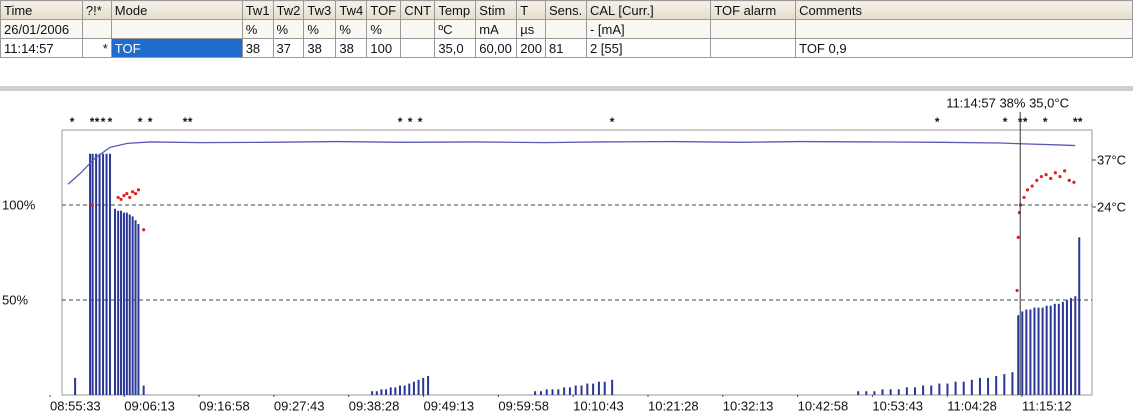 This screenshot has height=414, width=1133. I want to click on table-cell: TOF alarm, so click(753, 10).